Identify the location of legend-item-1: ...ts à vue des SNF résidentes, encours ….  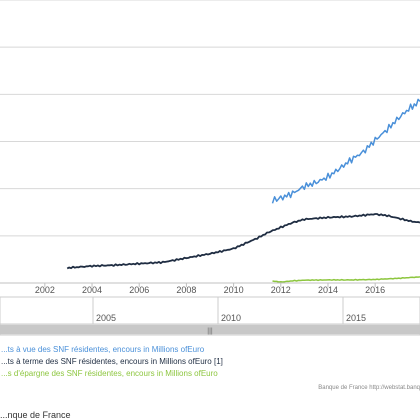
(103, 349).